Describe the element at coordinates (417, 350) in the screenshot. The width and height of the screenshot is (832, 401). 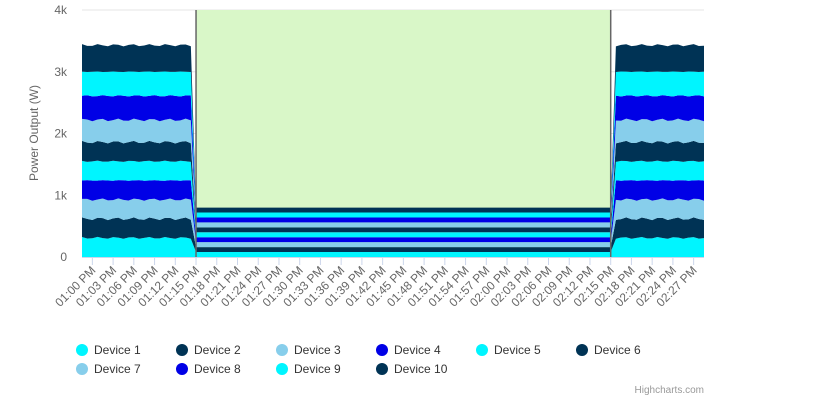
I see `legend-label: Device 4` at that location.